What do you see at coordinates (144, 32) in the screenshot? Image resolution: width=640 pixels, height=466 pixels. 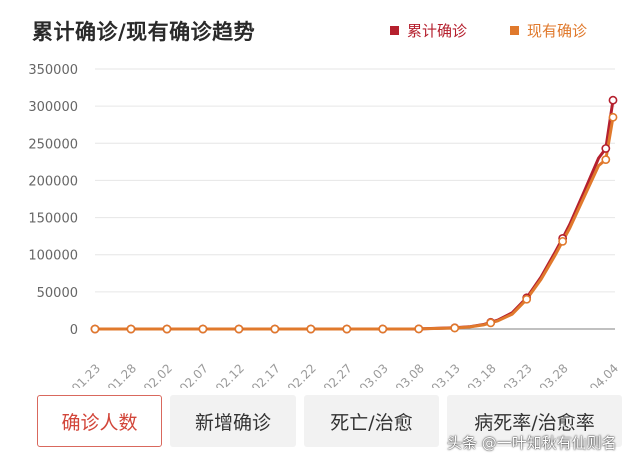 I see `chart-title: 累计确诊/现有确诊趋势` at bounding box center [144, 32].